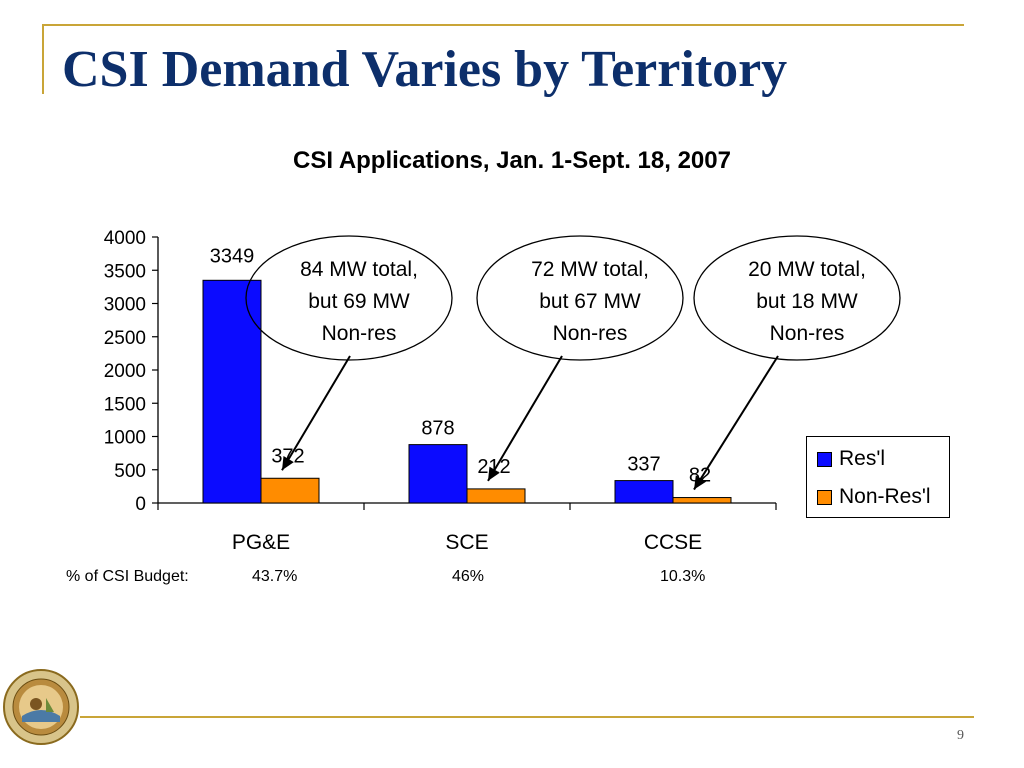 Image resolution: width=1024 pixels, height=768 pixels. What do you see at coordinates (468, 576) in the screenshot?
I see `budget-value-sce: 46%` at bounding box center [468, 576].